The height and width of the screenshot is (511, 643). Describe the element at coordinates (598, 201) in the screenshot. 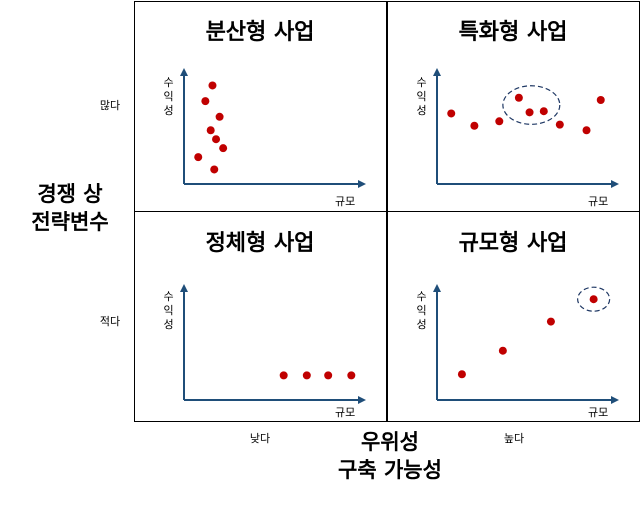

I see `q2-x-axis-label: 규모` at that location.